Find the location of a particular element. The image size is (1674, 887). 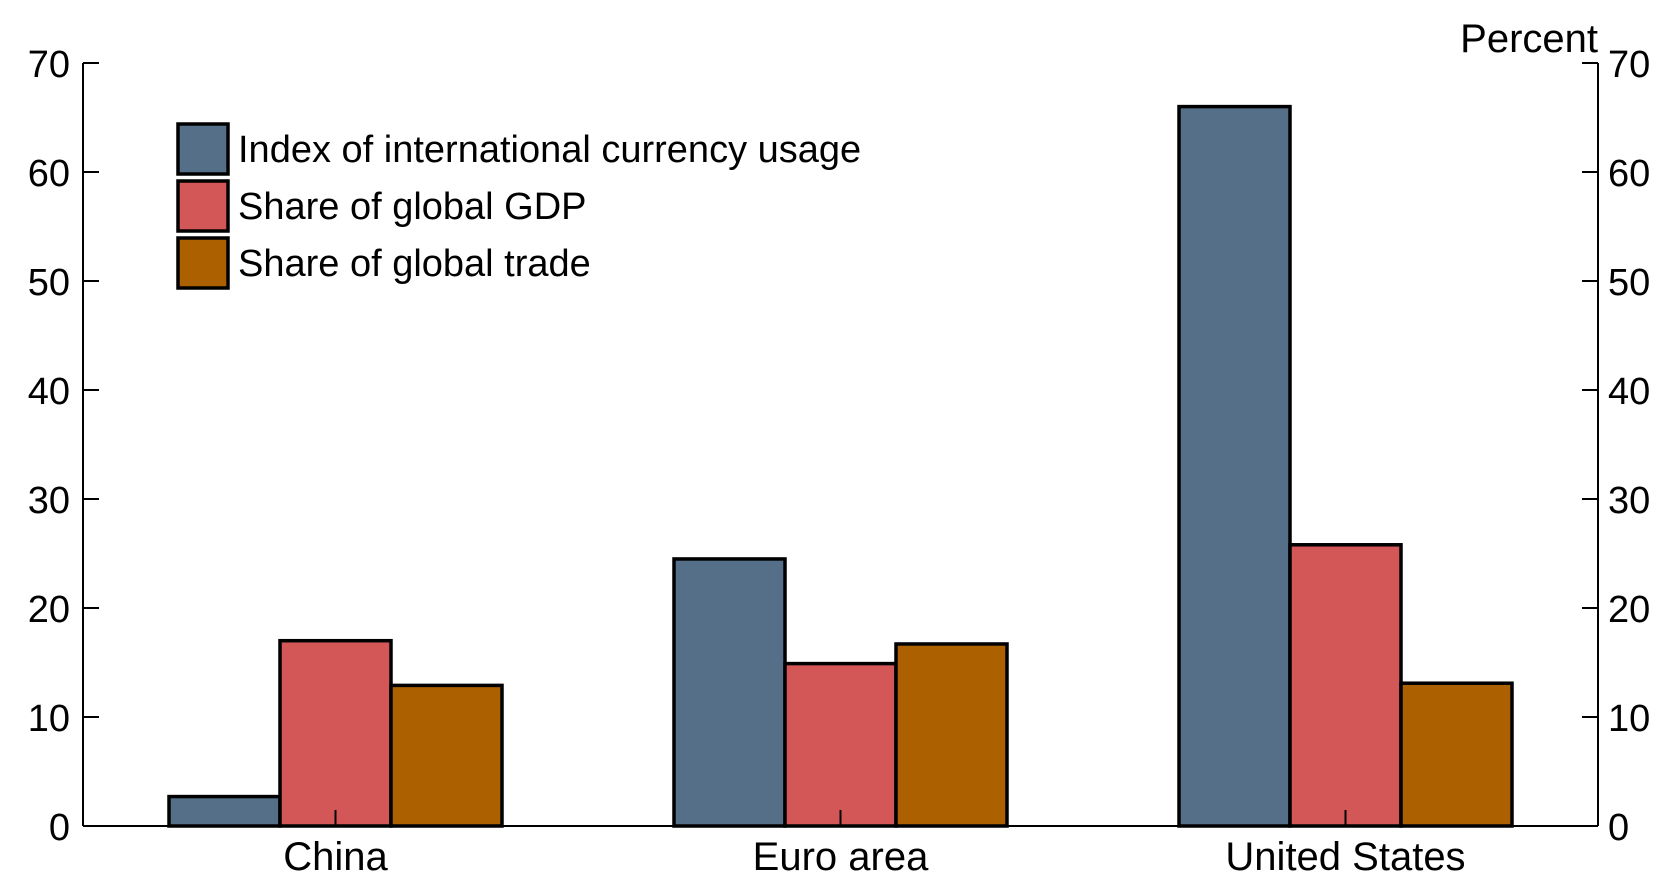

x-tick-label: Euro area is located at coordinates (841, 857).